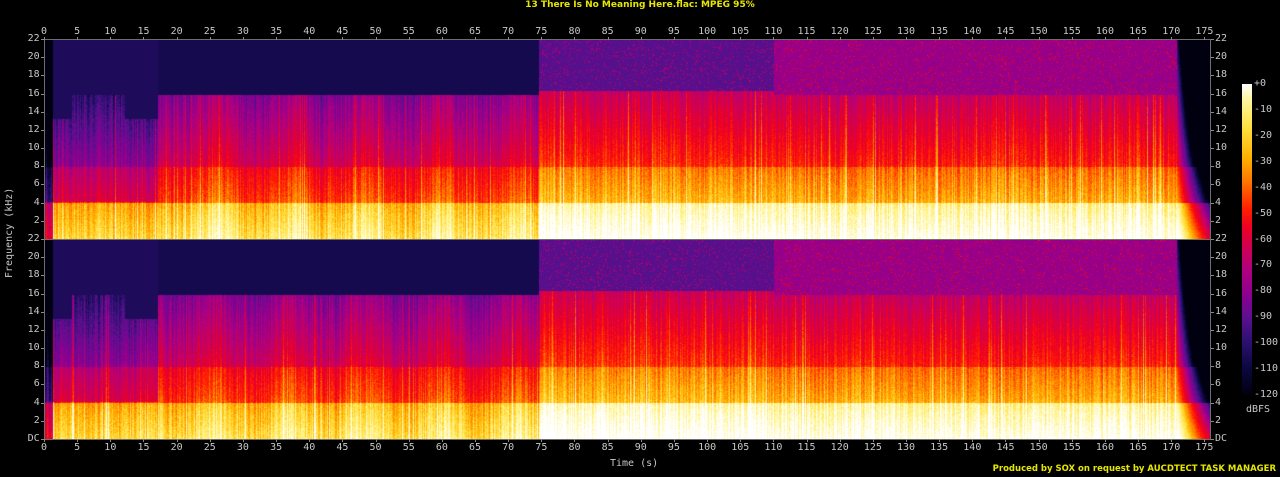  Describe the element at coordinates (342, 447) in the screenshot. I see `x-tick-label-bottom: 45` at that location.